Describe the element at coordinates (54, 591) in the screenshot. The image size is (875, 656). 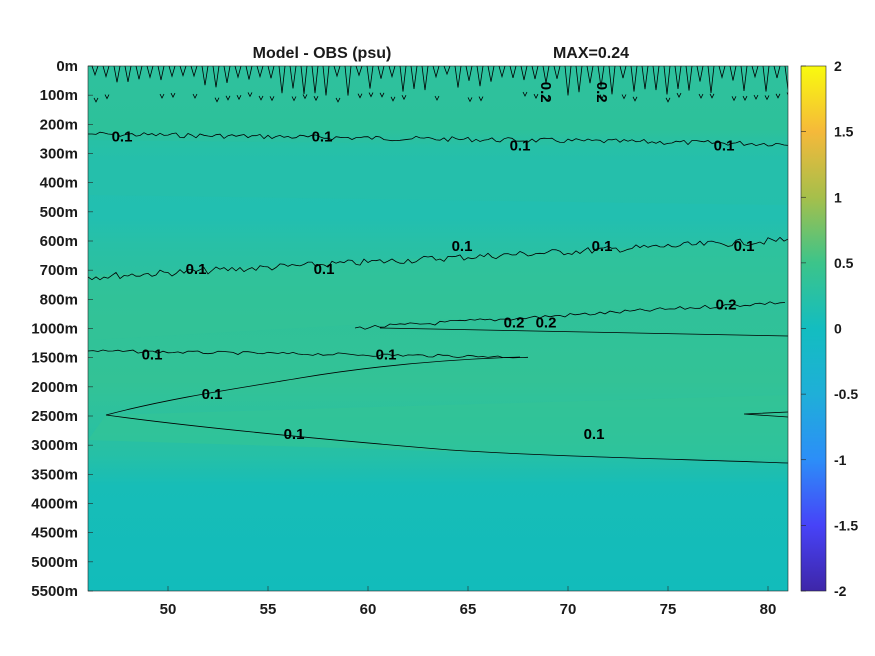
I see `y-tick-label: 5500m` at that location.